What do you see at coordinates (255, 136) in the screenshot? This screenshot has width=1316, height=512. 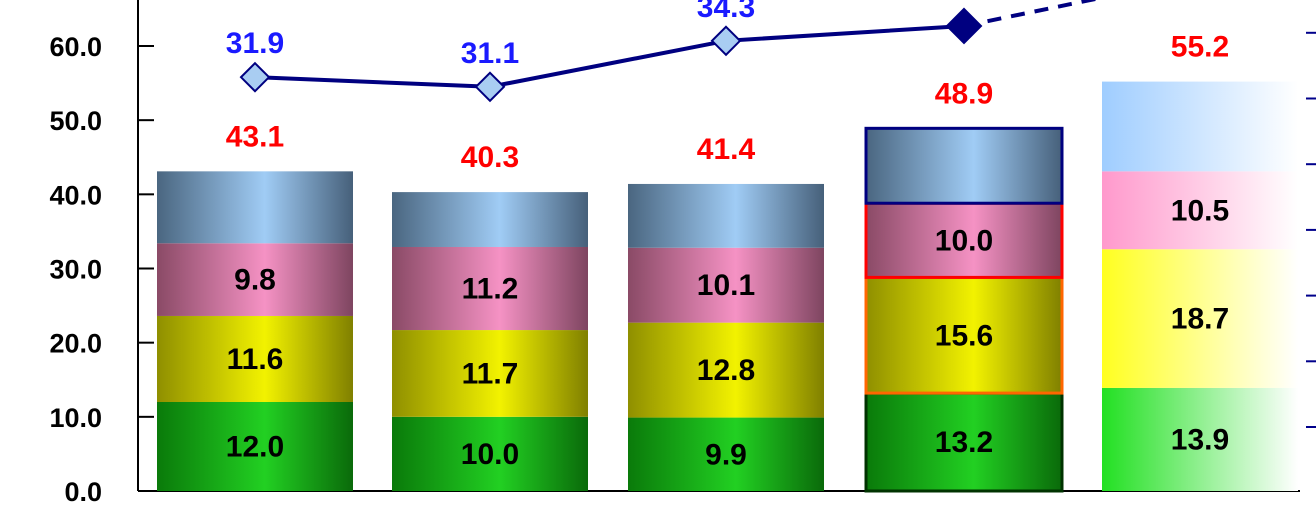 I see `bar-total-label: 43.1` at bounding box center [255, 136].